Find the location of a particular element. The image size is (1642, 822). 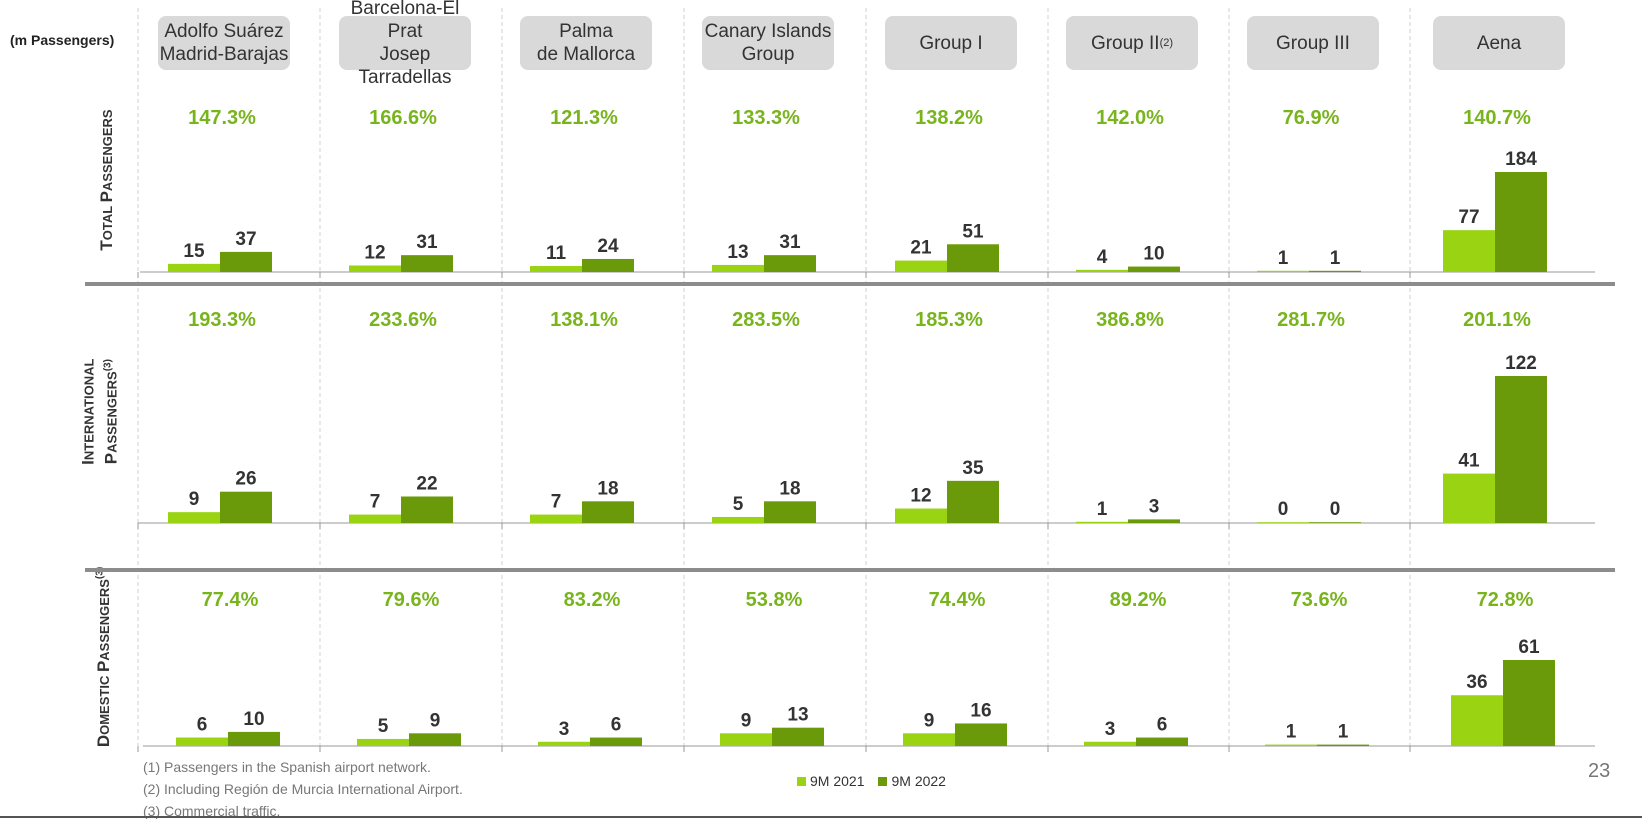

column-header-note: (2) is located at coordinates (1166, 42).